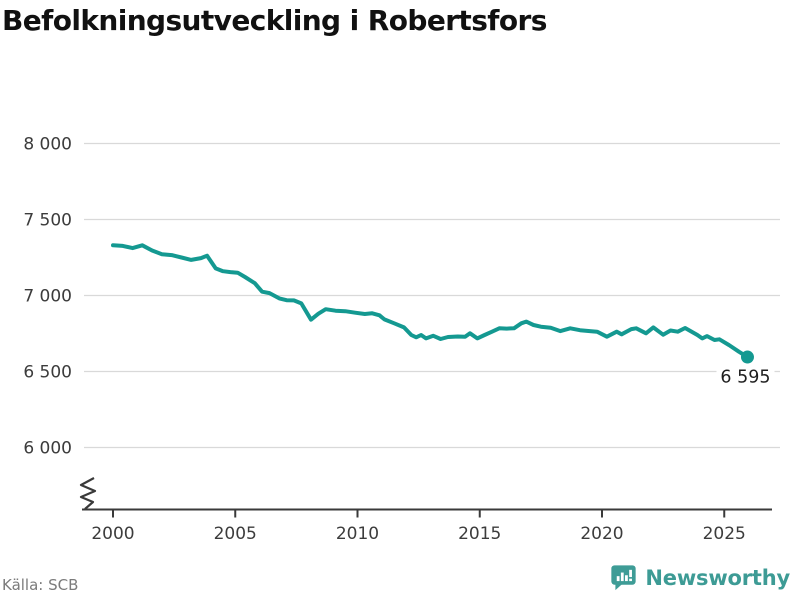  Describe the element at coordinates (47, 449) in the screenshot. I see `y-tick-label: 6 000` at that location.